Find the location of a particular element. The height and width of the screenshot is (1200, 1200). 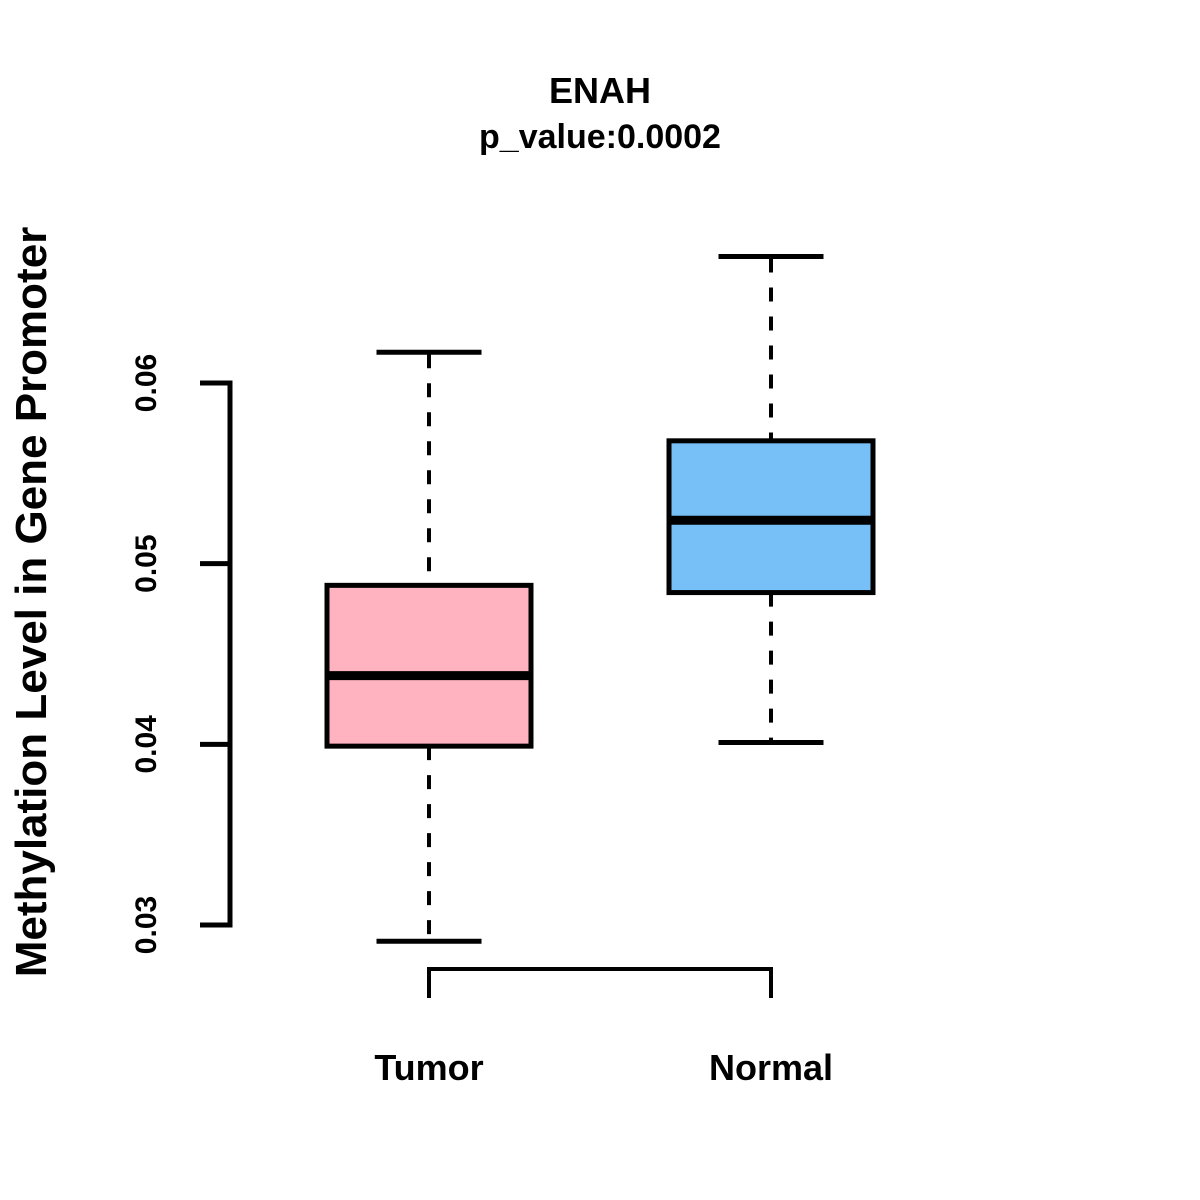

x-tick-label-tumor: Tumor is located at coordinates (428, 1067).